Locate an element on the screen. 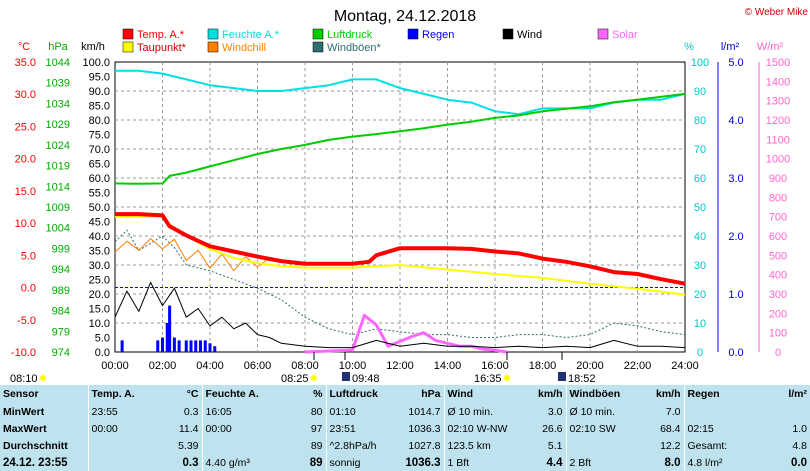 The width and height of the screenshot is (810, 471). series-line-wind is located at coordinates (400, 315).